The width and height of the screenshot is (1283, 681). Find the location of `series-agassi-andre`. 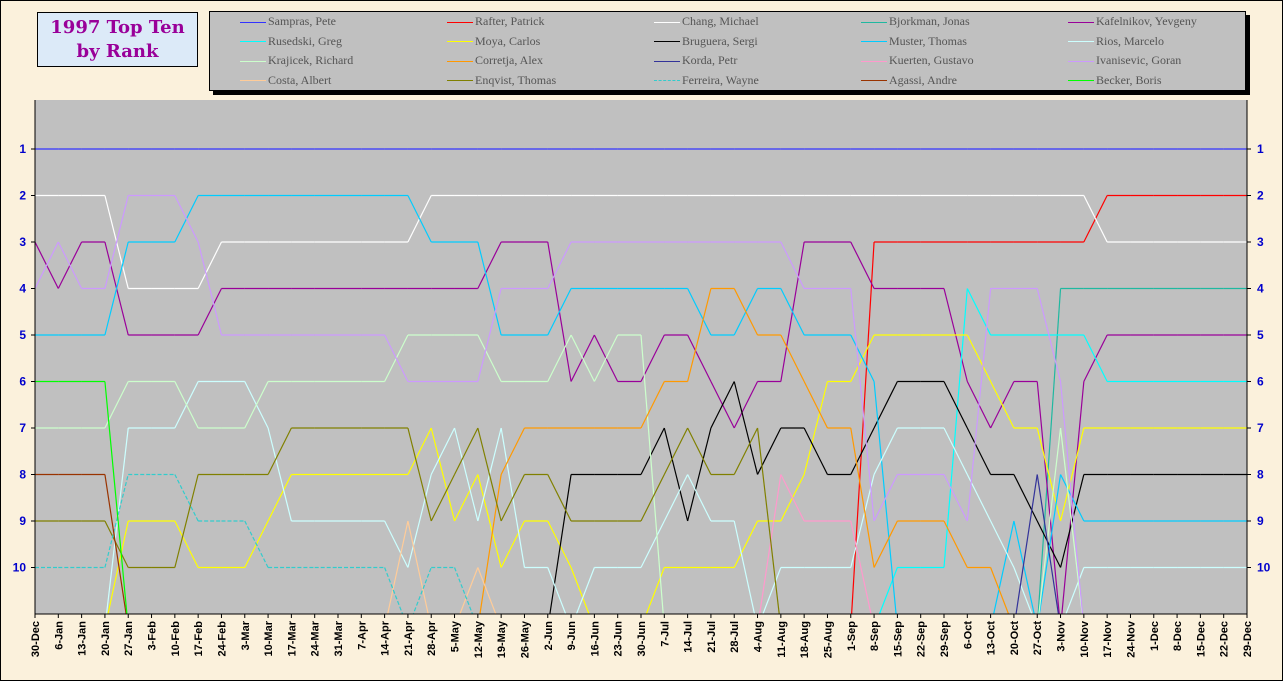

series-agassi-andre is located at coordinates (81, 543).